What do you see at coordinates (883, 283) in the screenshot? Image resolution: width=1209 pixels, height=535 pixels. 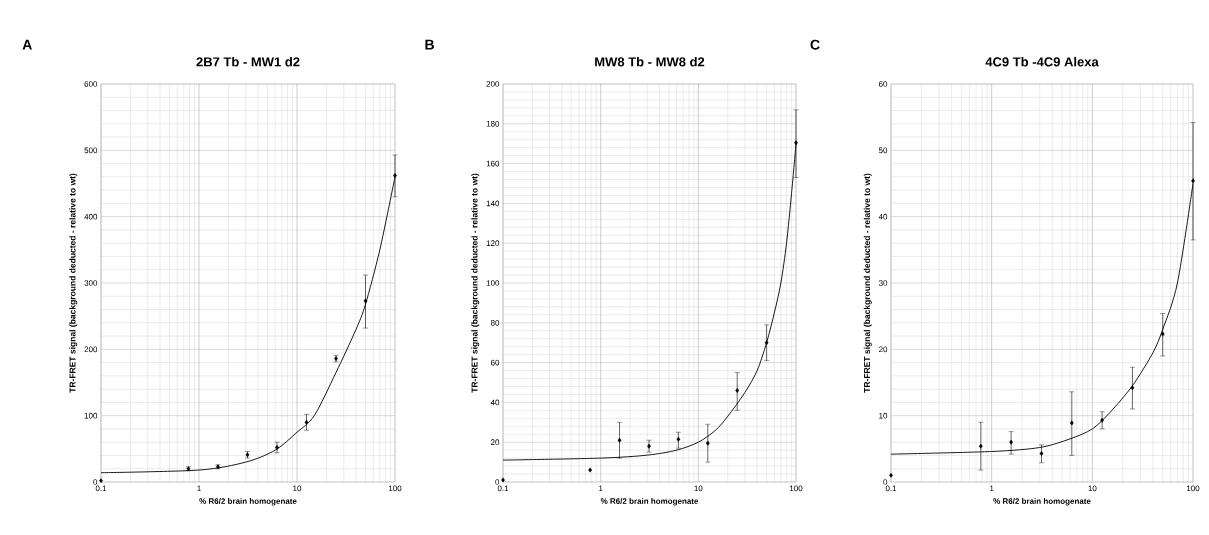 I see `y-tick-label: 30` at bounding box center [883, 283].